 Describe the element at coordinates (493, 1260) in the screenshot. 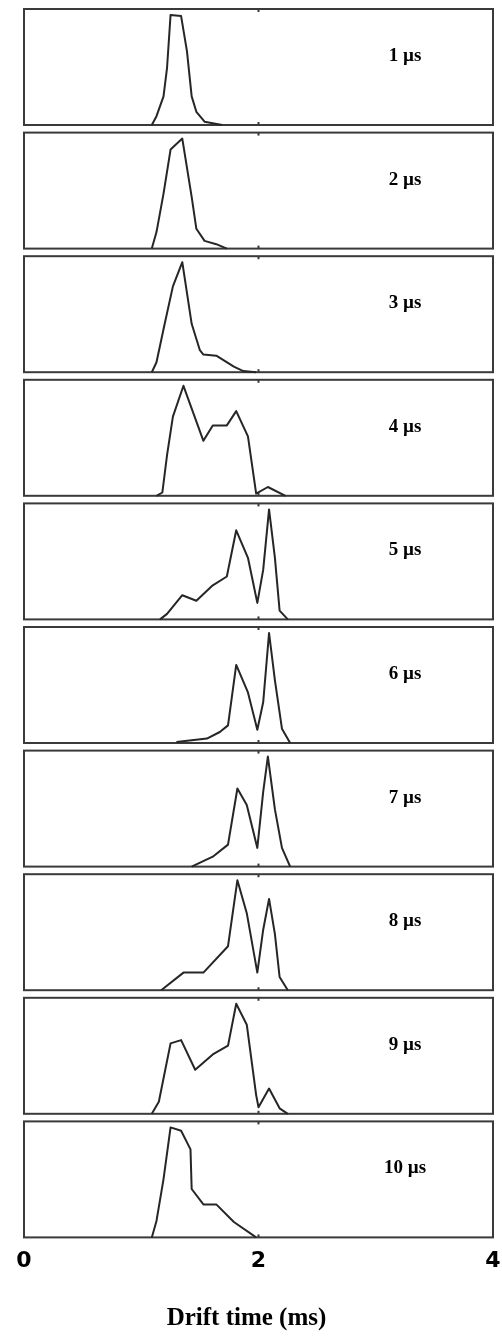

I see `x-tick-label: 4` at that location.